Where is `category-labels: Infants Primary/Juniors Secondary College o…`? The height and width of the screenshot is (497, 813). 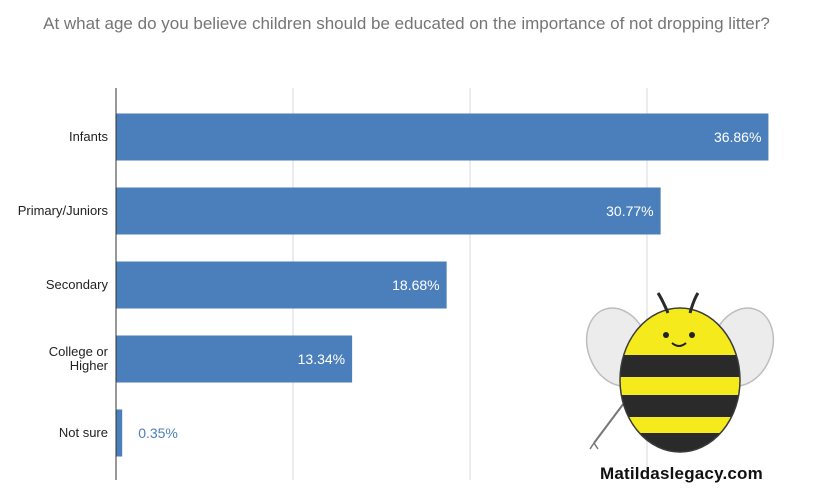 category-labels: Infants Primary/Juniors Secondary College o… is located at coordinates (63, 284).